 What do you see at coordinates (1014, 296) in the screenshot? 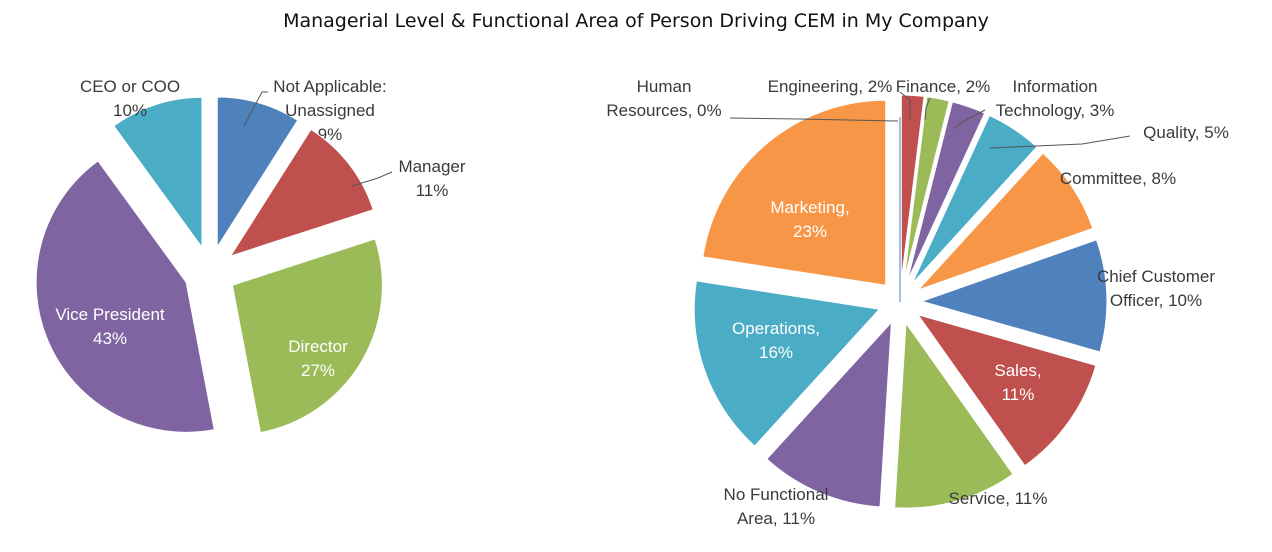
I see `pie-slice-chief-customer-officer` at bounding box center [1014, 296].